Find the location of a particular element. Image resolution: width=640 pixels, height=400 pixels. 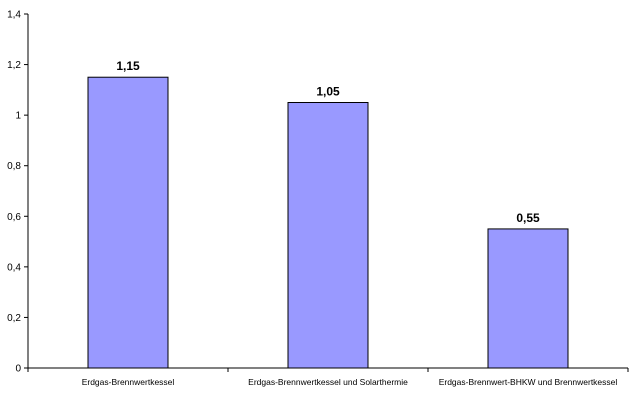

y-tick-label: 0,4 is located at coordinates (14, 267).